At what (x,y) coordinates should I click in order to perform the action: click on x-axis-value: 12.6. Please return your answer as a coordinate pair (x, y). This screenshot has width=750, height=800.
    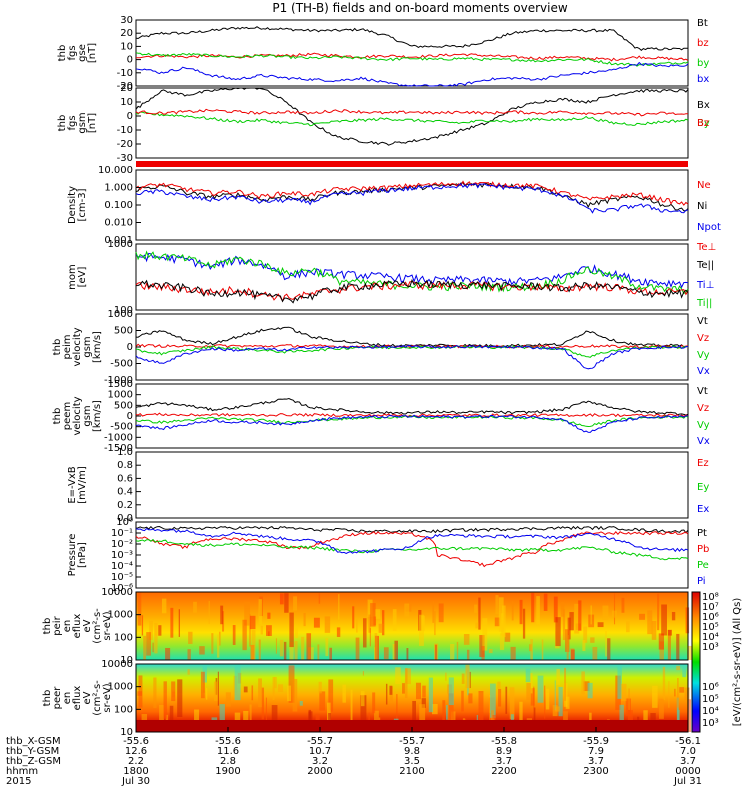
    Looking at the image, I should click on (136, 751).